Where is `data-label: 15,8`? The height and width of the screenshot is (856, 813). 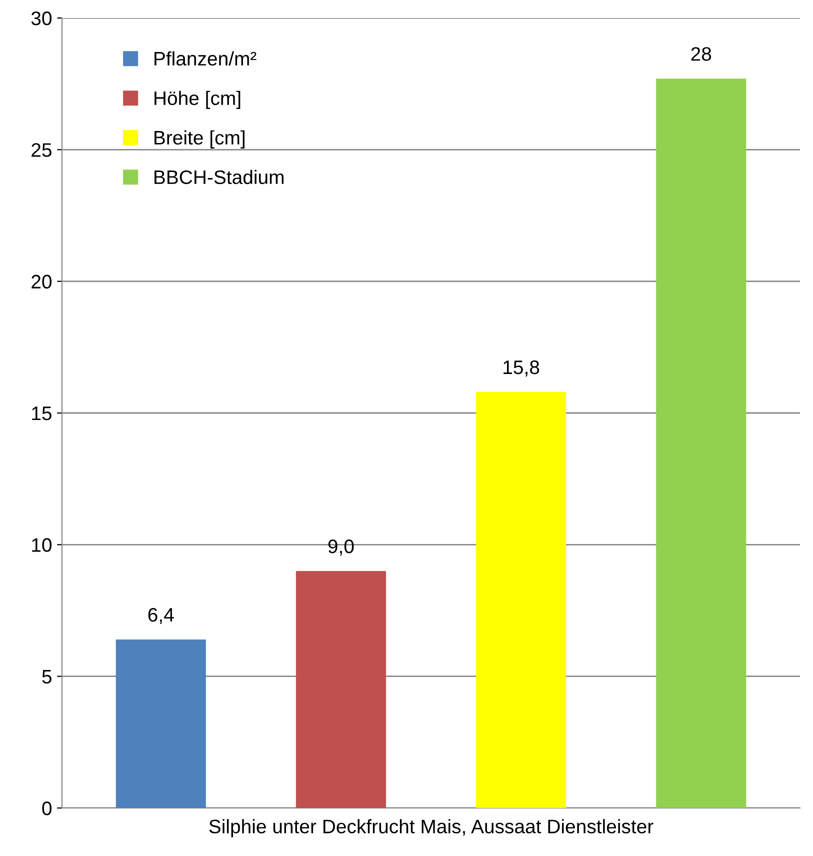
data-label: 15,8 is located at coordinates (522, 368).